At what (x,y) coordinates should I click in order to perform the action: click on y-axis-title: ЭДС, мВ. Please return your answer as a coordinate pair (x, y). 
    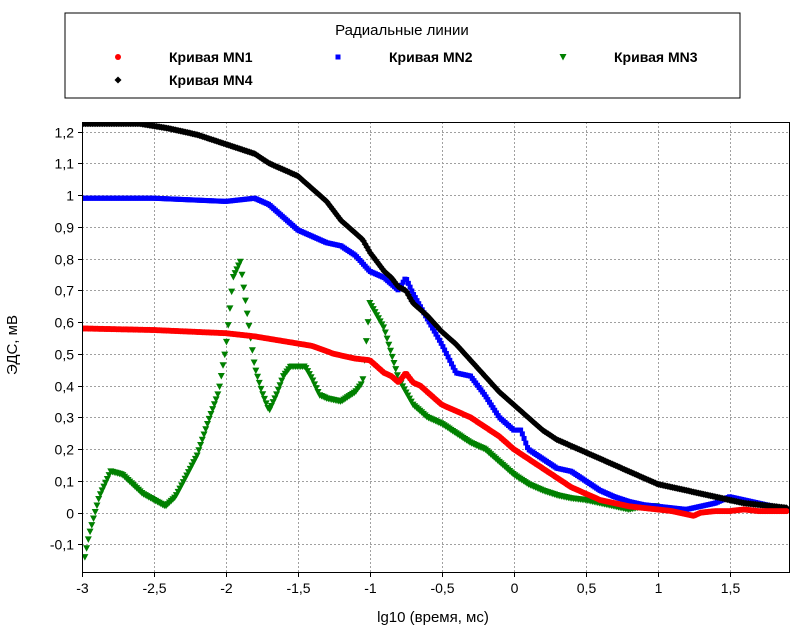
    Looking at the image, I should click on (12, 345).